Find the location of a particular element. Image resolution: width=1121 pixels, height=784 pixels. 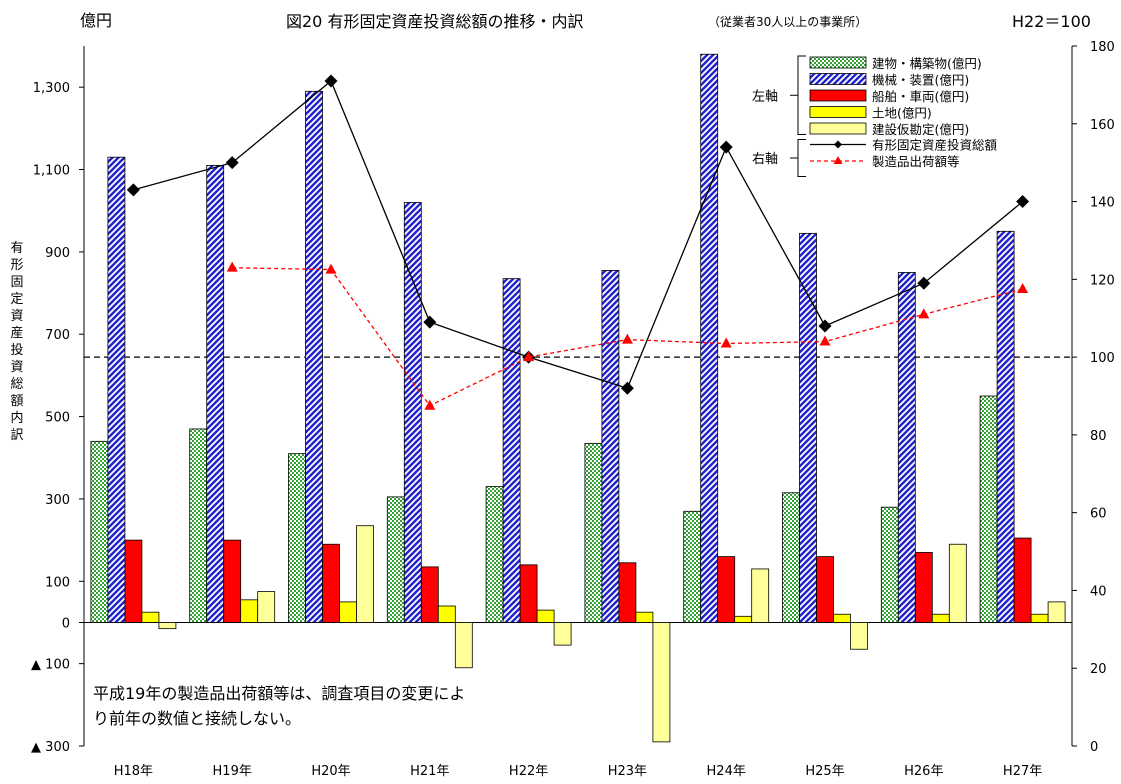

left-tick-label: 500 is located at coordinates (57, 418).